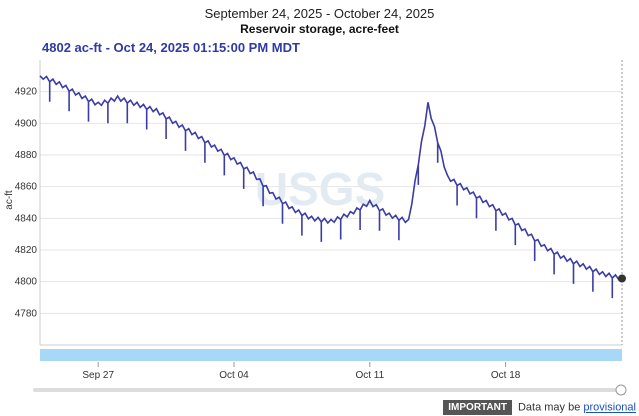 This screenshot has height=416, width=639. I want to click on x-tick-label: Sep 27, so click(98, 375).